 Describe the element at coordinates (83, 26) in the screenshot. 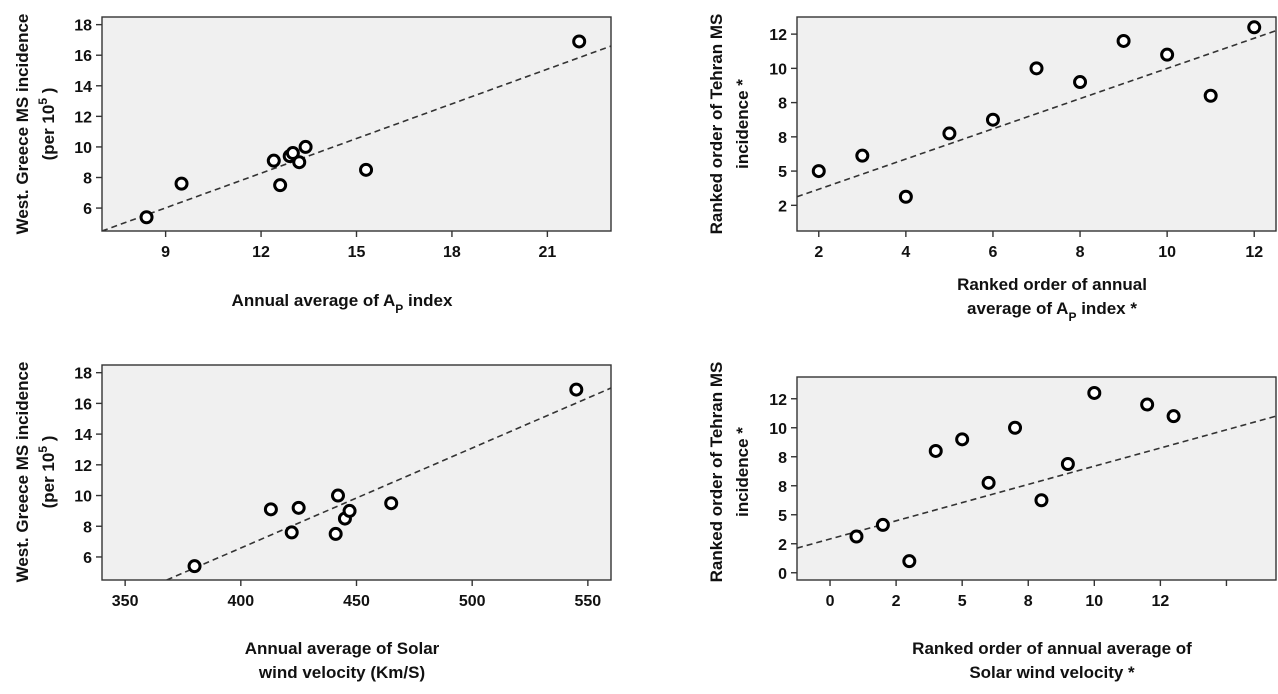

I see `y-tick-label: 18` at that location.